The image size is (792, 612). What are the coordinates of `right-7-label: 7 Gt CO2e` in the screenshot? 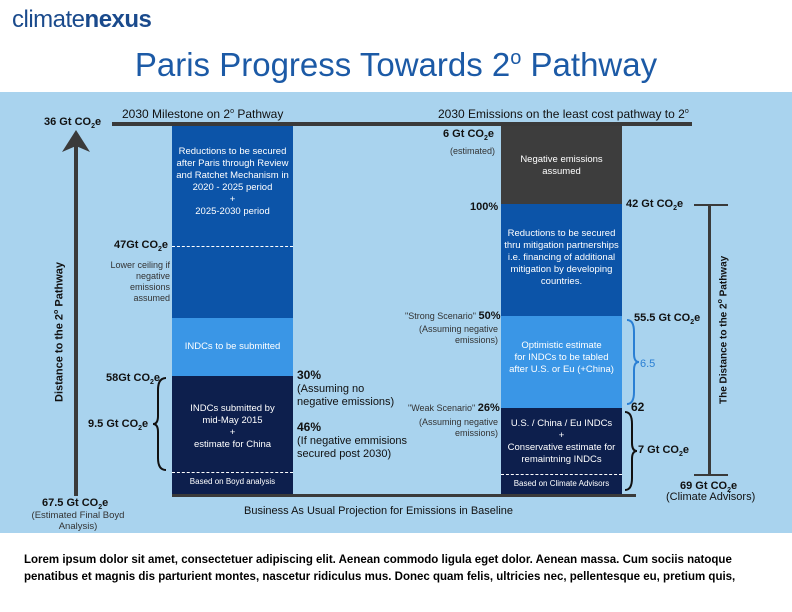 It's located at (663, 451).